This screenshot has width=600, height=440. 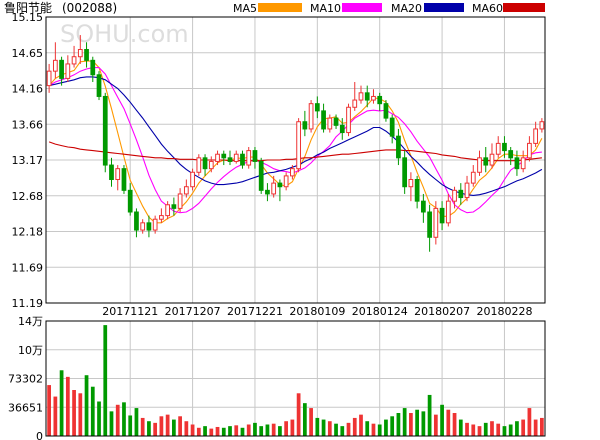 I want to click on legend-label-ma60: MA60, so click(x=487, y=8).